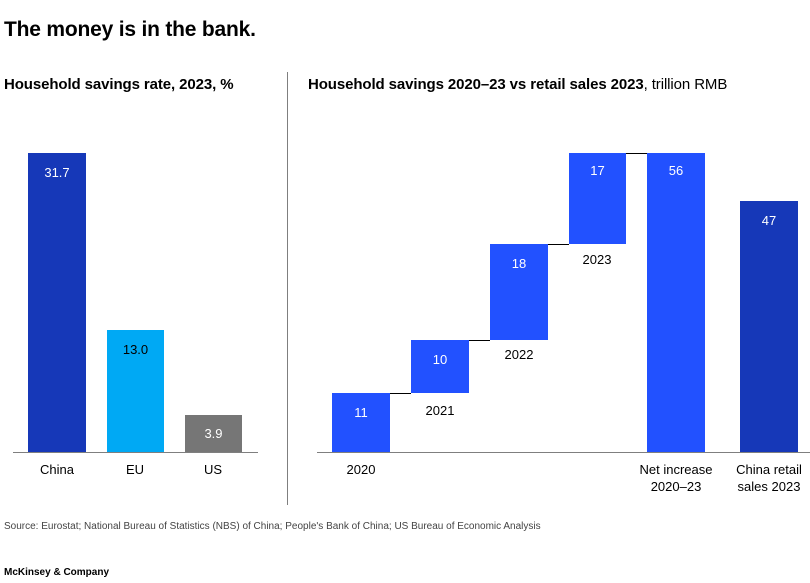  I want to click on category-label-china-retail-line2: sales 2023, so click(769, 486).